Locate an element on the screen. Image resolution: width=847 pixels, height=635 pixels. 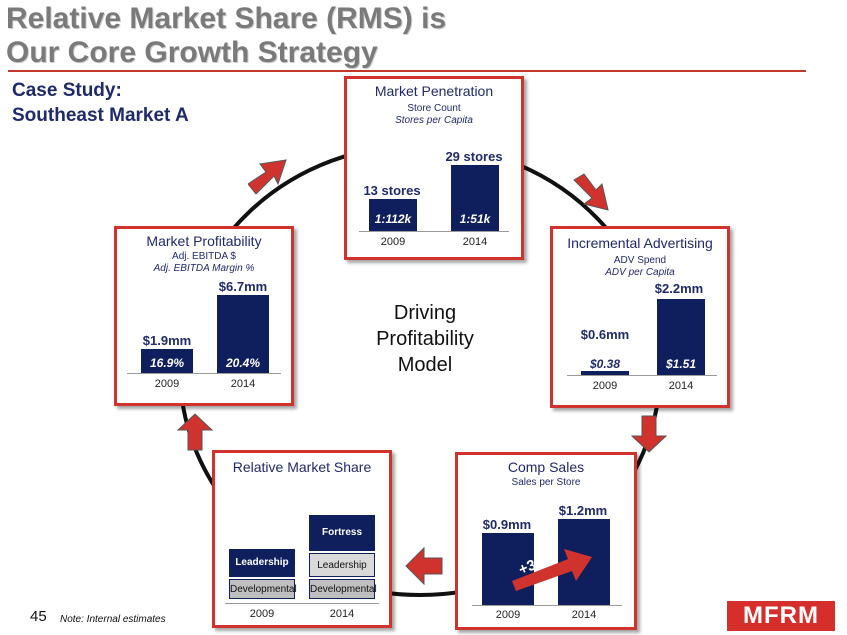
panel-subtitle: Adj. EBITDA $ Adj. EBITDA Margin % is located at coordinates (204, 262).